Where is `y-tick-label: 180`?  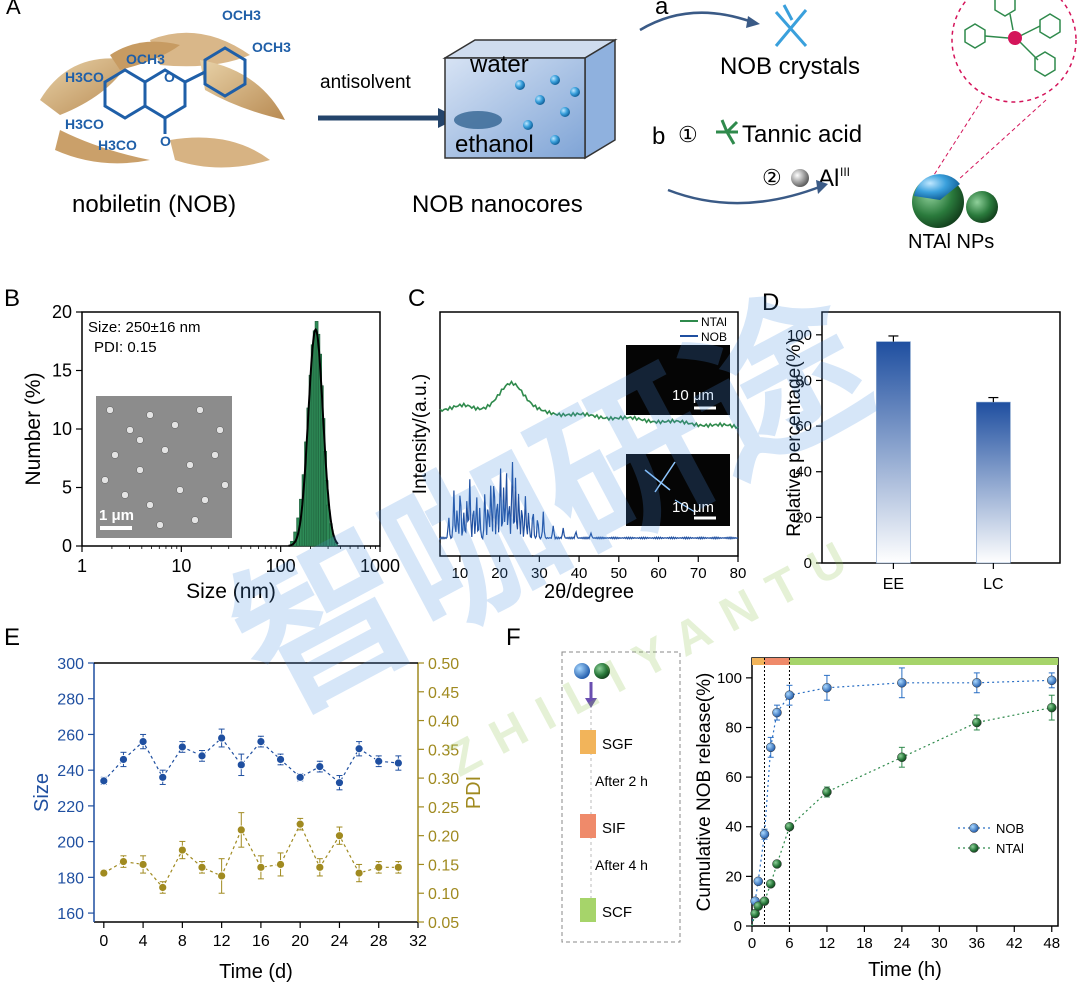 y-tick-label: 180 is located at coordinates (70, 878).